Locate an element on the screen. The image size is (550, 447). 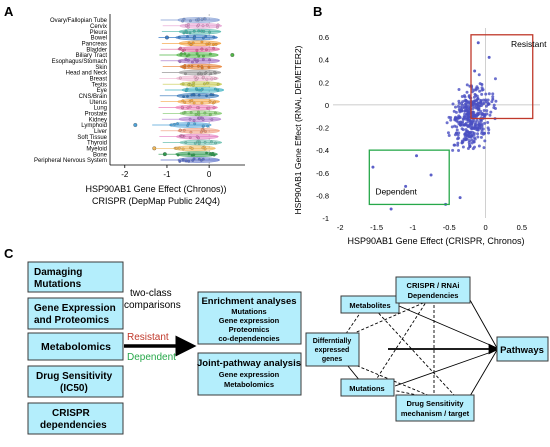
y-tick-label: -0.8 is located at coordinates (322, 195).